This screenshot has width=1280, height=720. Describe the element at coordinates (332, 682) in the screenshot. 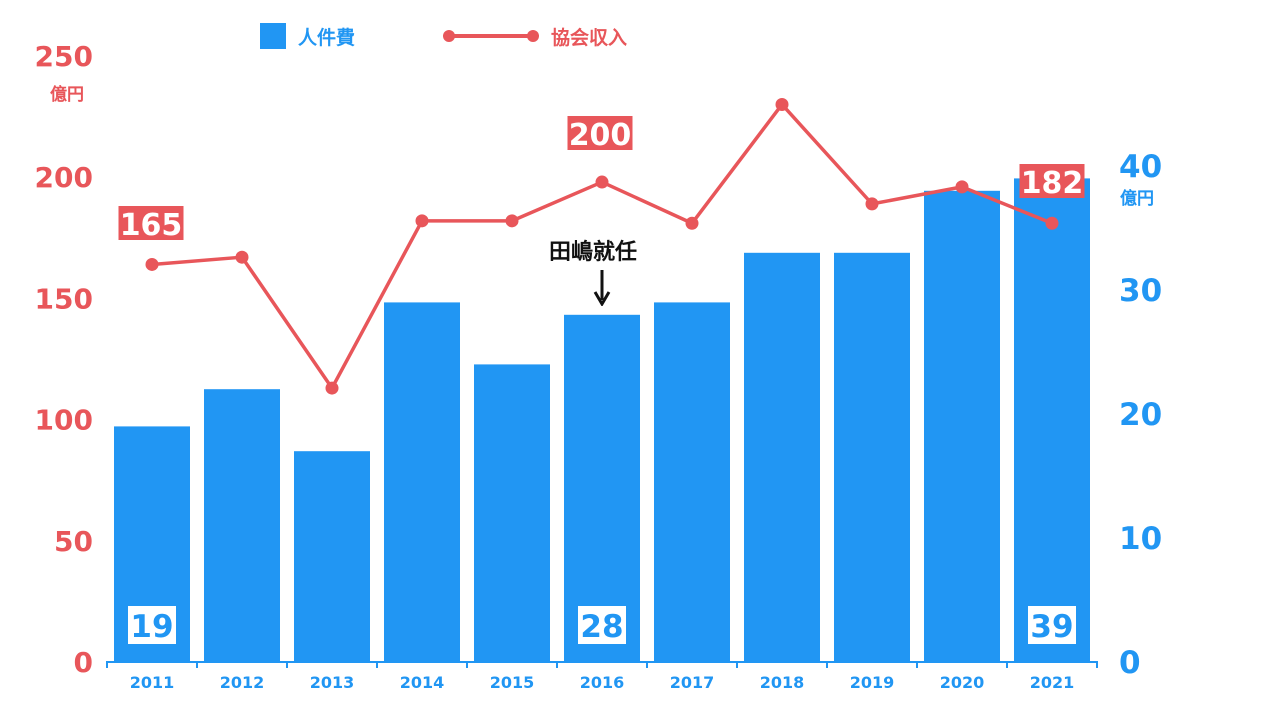

I see `x-tick-label: 2013` at that location.